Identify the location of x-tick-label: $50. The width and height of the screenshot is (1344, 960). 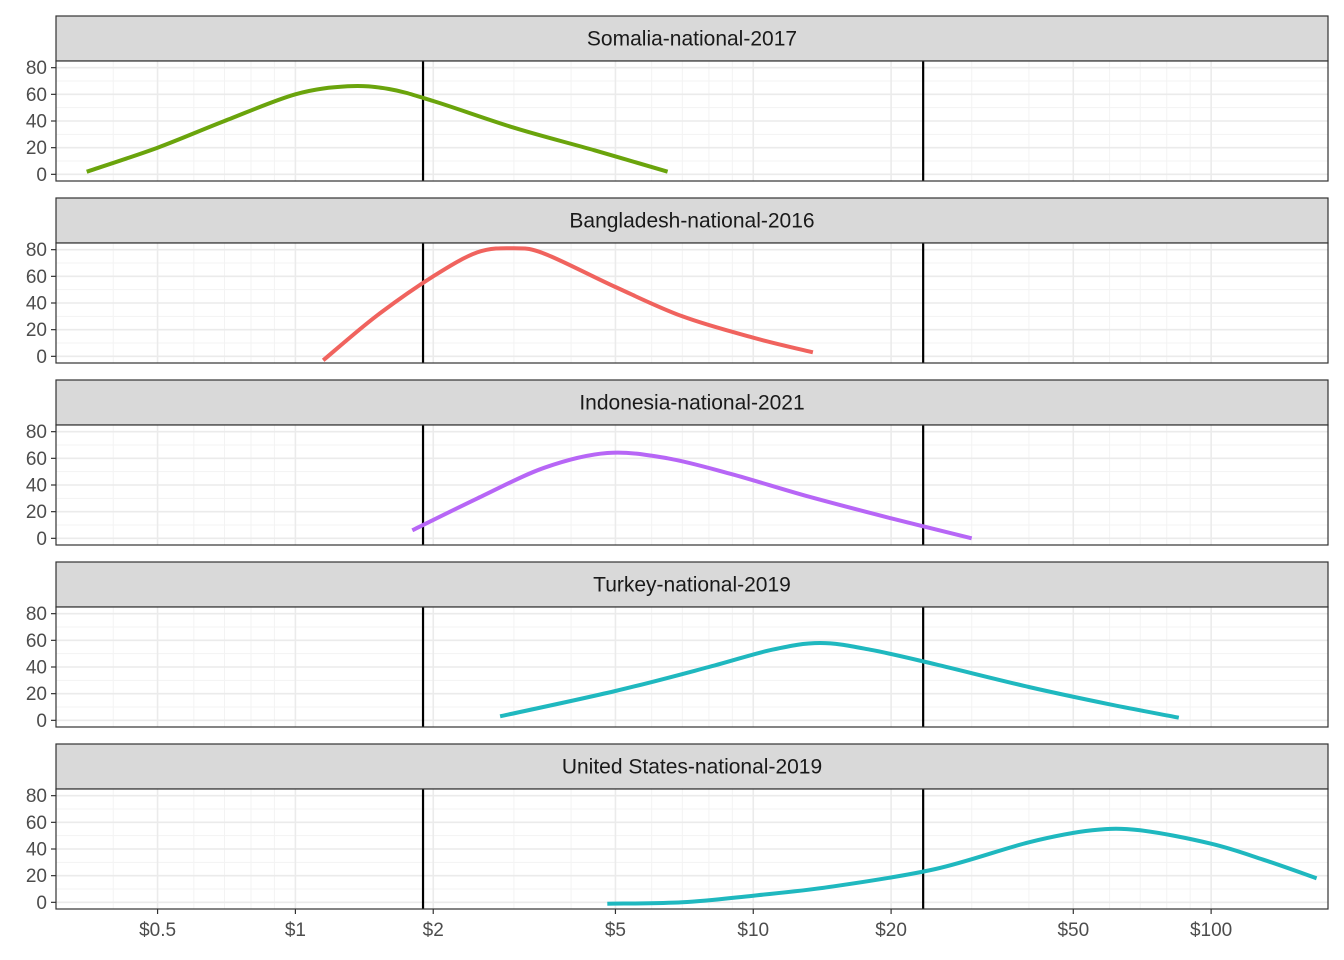
(1073, 930).